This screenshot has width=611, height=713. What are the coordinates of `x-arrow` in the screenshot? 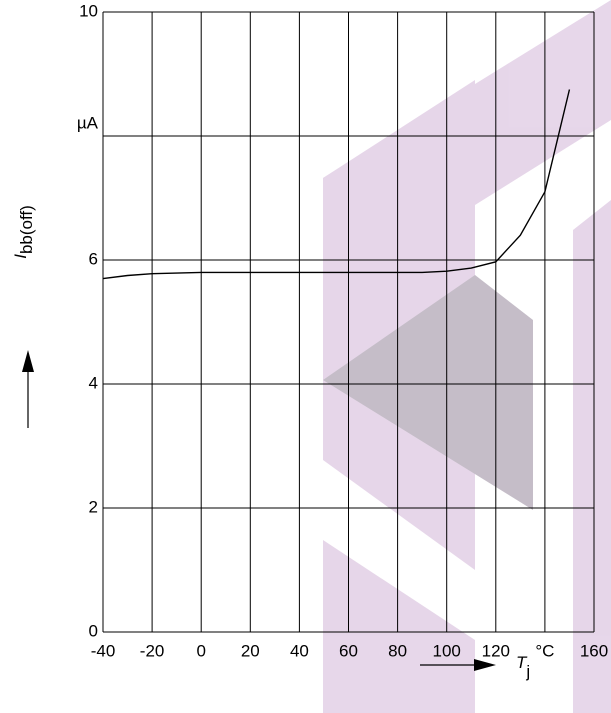 It's located at (458, 665).